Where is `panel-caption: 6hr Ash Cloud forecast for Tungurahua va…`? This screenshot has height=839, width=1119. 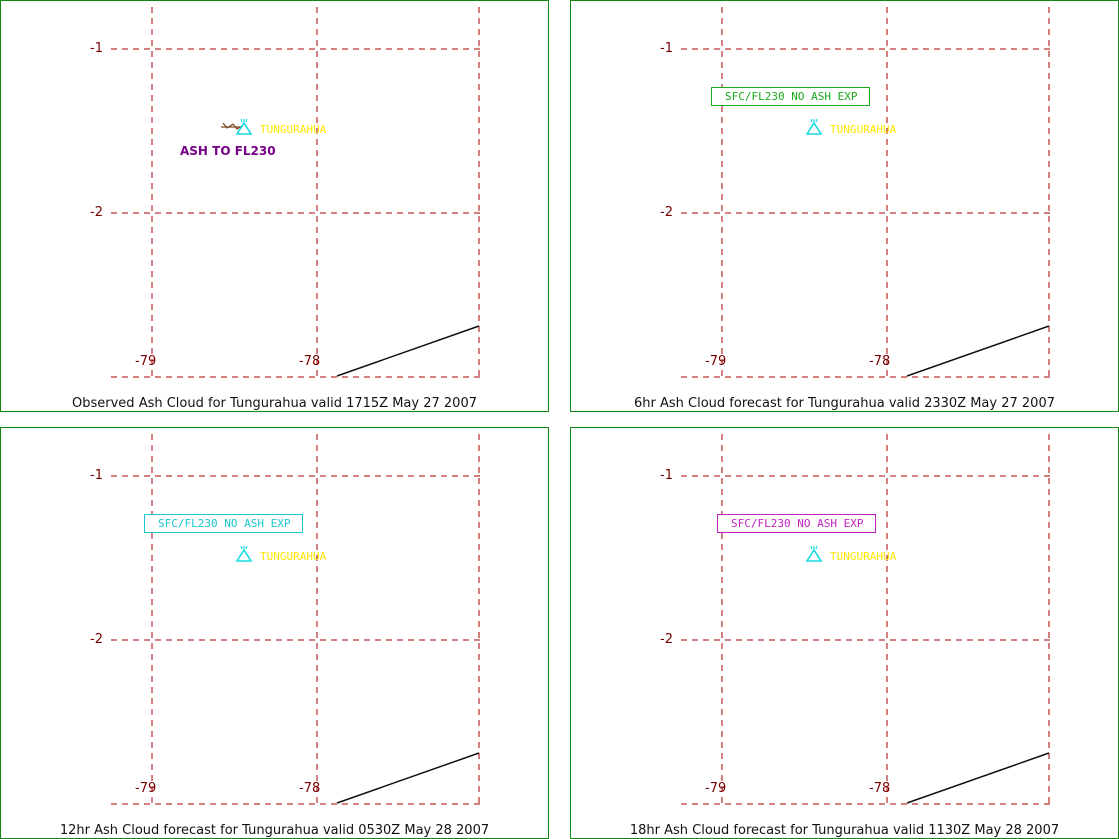 panel-caption: 6hr Ash Cloud forecast for Tungurahua va… is located at coordinates (844, 403).